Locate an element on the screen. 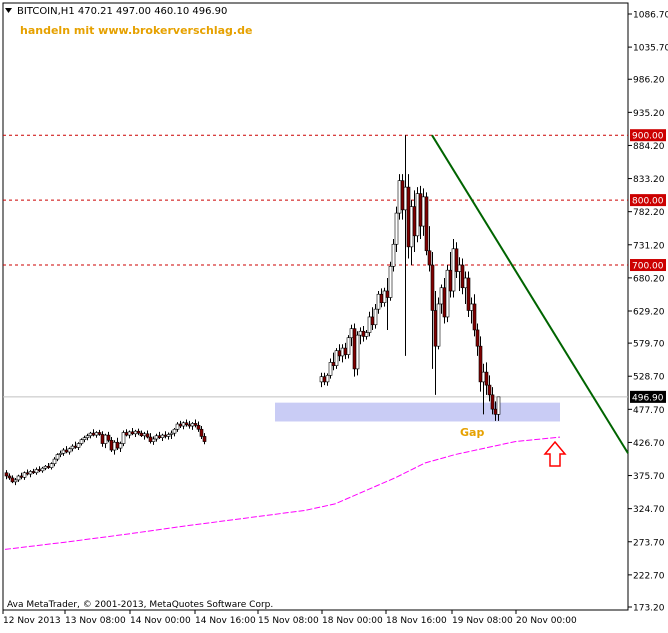  y-tick-label: 680.20 is located at coordinates (649, 279).